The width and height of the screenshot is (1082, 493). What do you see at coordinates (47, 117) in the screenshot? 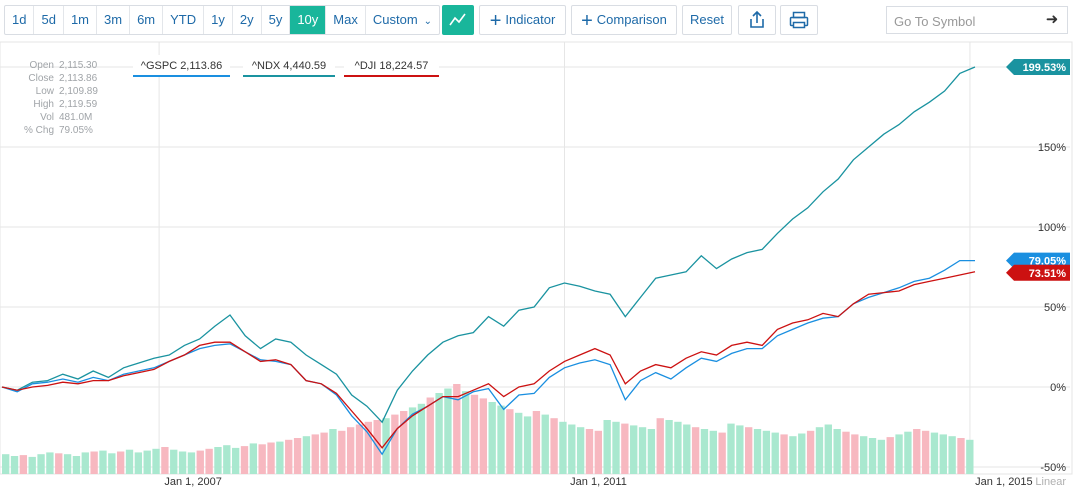
I see `quote-label: Vol` at bounding box center [47, 117].